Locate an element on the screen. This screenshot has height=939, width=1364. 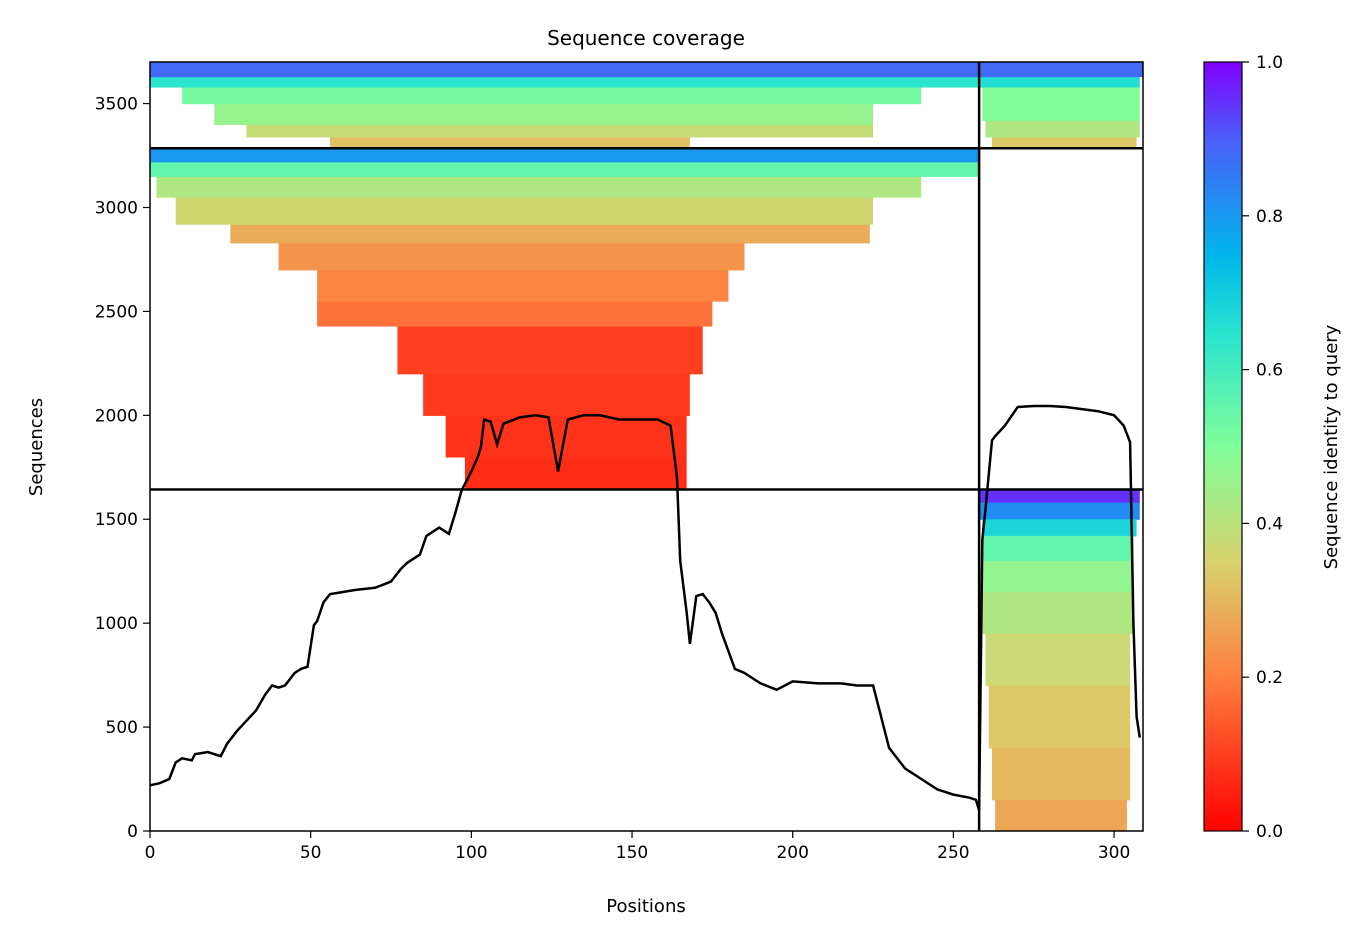
x-tick-label: 300 is located at coordinates (1114, 853).